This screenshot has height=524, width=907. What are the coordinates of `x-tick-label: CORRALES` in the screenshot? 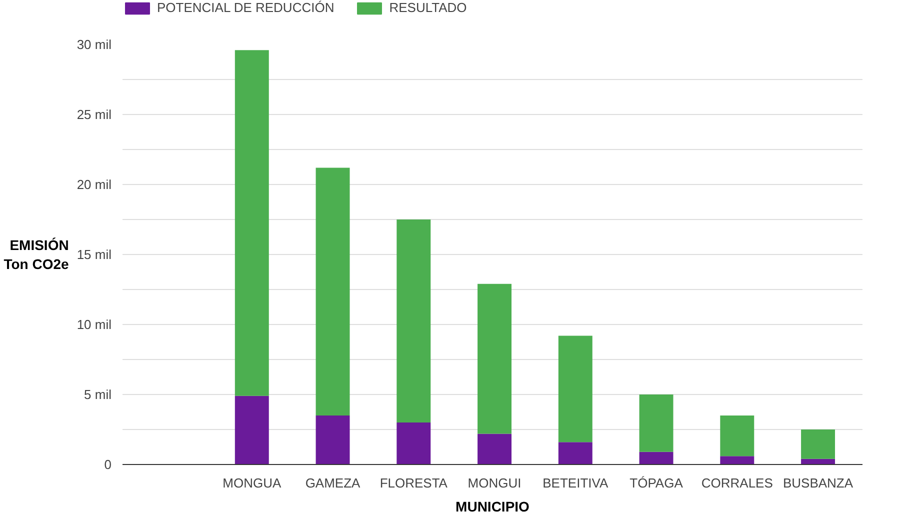 It's located at (737, 483).